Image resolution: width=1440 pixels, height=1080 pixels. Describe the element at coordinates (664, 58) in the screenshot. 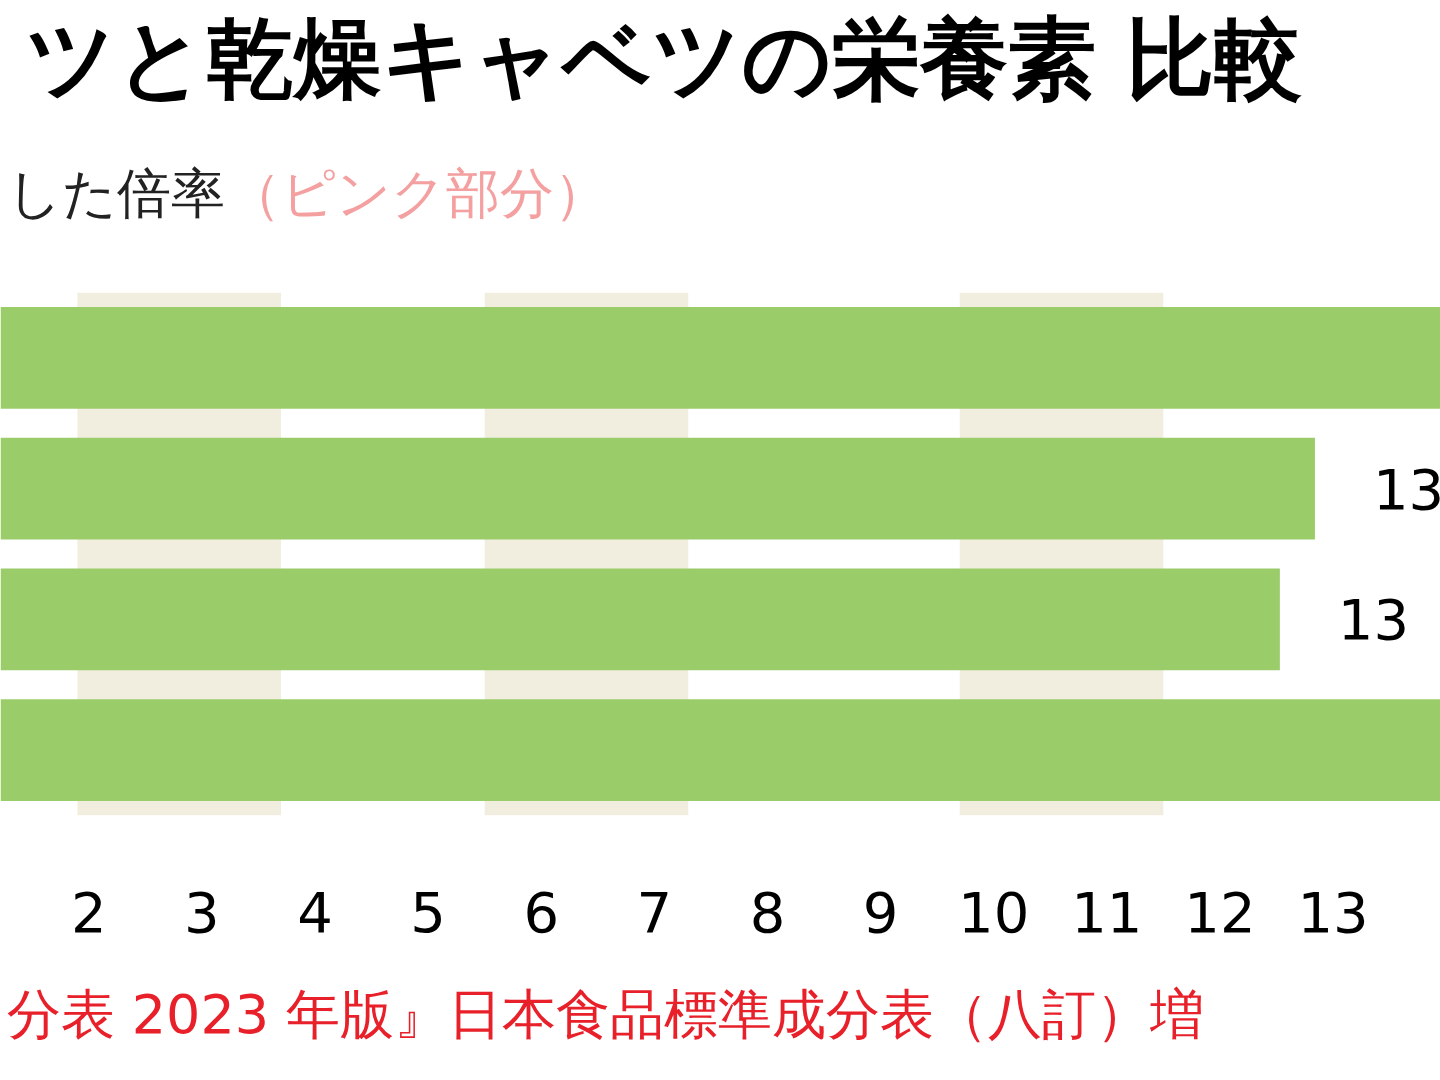

I see `chart-title: ツと乾燥キャベツの栄養素 比較` at that location.